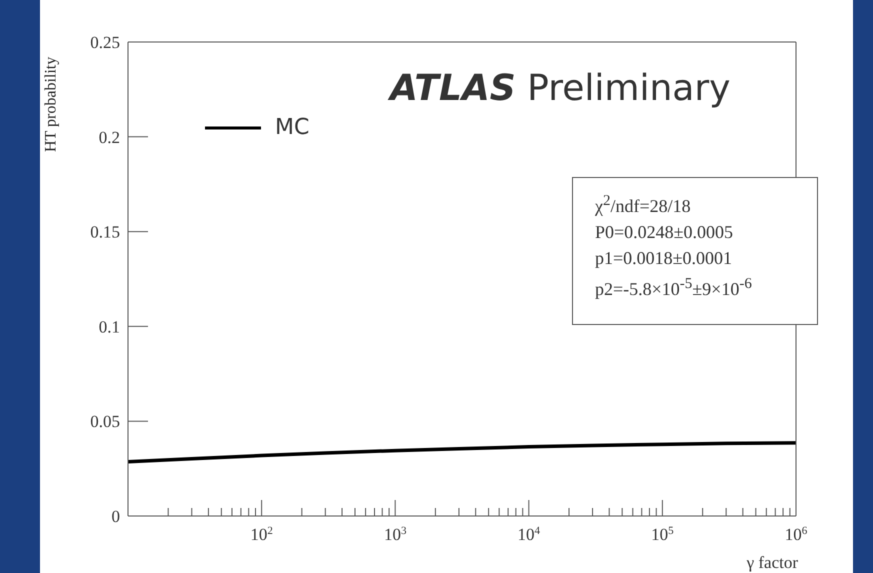 This screenshot has width=873, height=573. What do you see at coordinates (116, 516) in the screenshot?
I see `y-tick-label: 0` at bounding box center [116, 516].